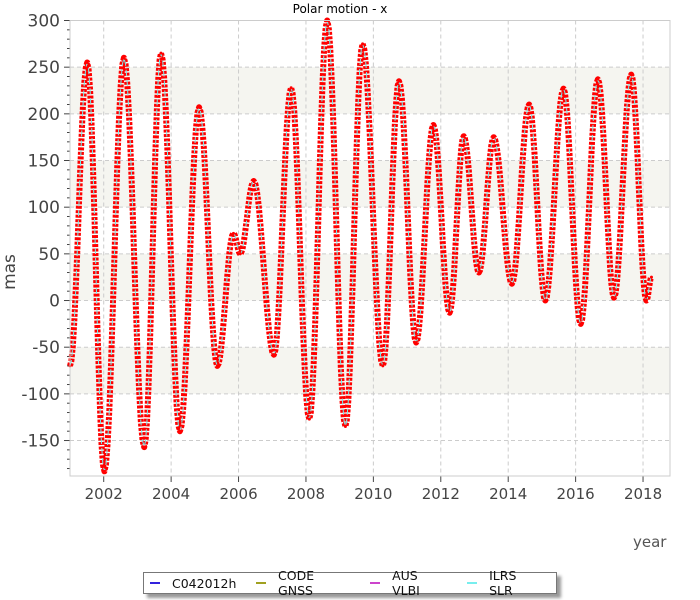 The image size is (700, 600). I want to click on x-axis-label: year, so click(650, 542).